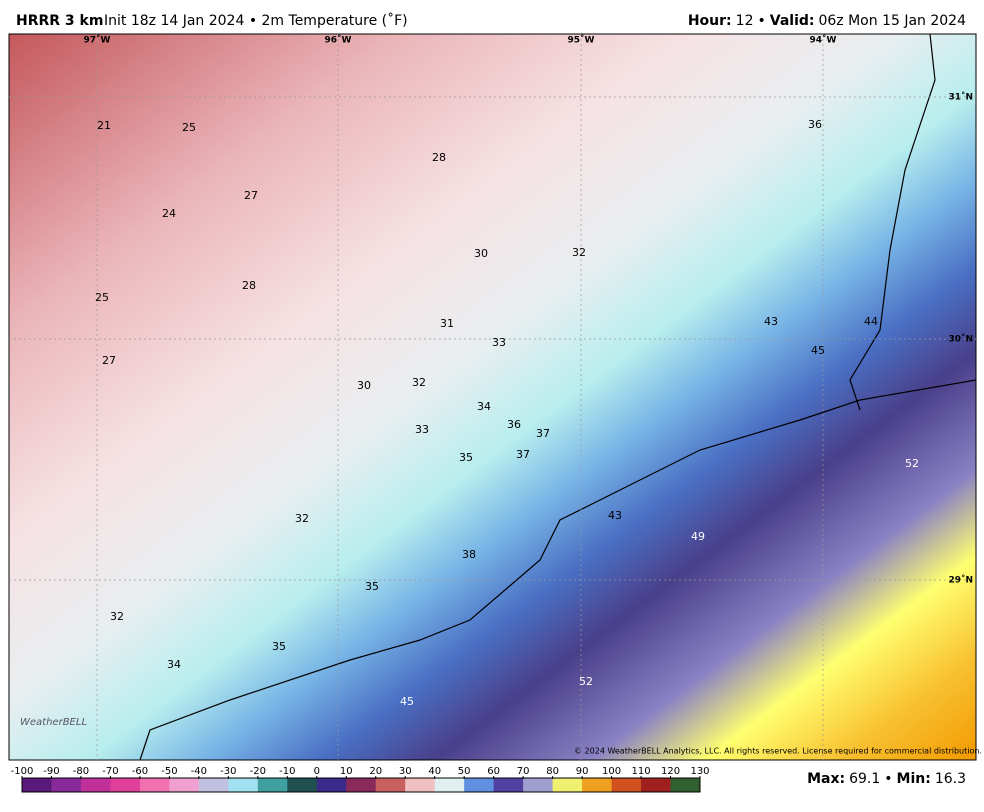  I want to click on colorbar-label: -30, so click(228, 771).